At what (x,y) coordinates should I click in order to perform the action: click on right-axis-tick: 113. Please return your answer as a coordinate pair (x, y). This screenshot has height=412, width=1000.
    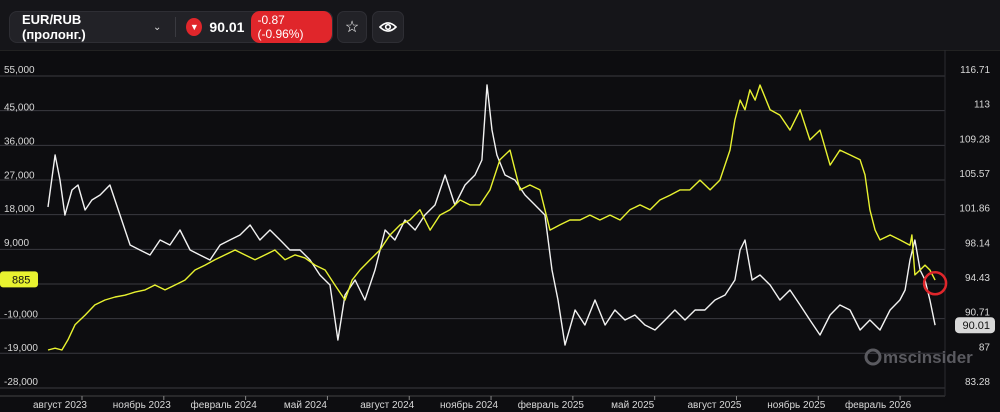
    Looking at the image, I should click on (982, 105).